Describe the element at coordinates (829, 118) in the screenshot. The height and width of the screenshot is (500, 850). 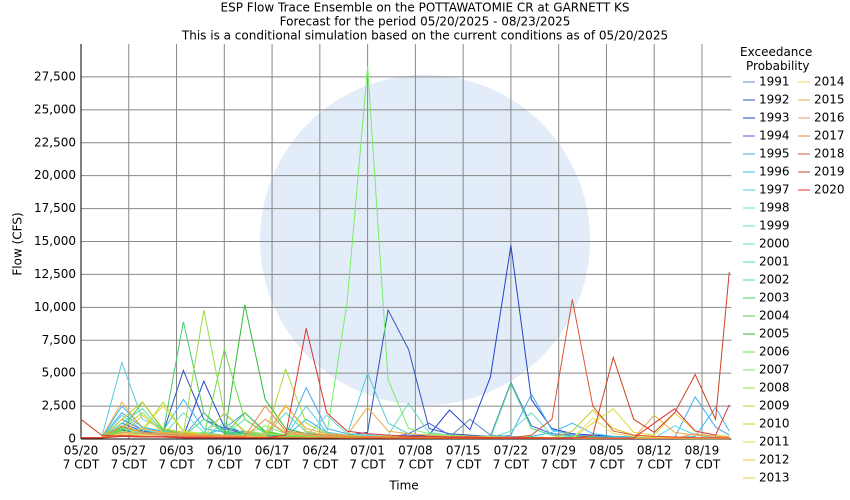
I see `legend-label: 2016` at that location.